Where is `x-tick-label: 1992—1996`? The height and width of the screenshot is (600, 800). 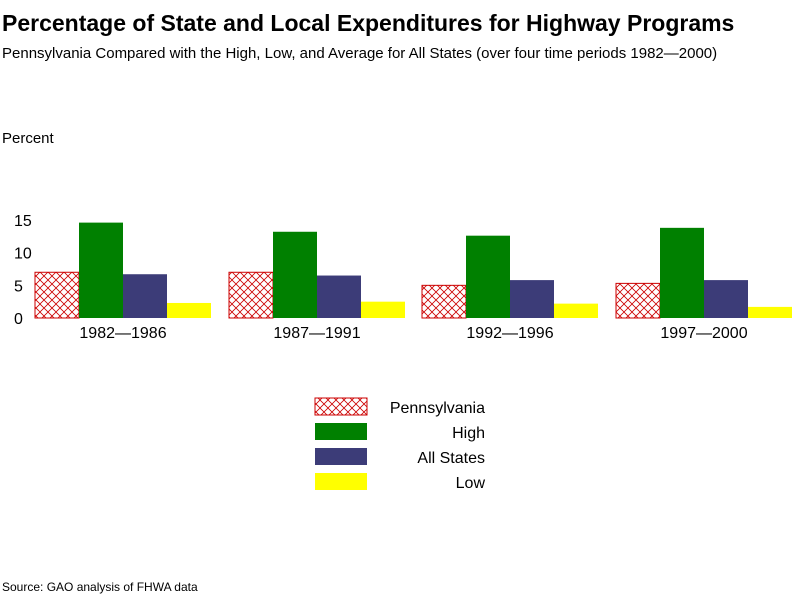 x-tick-label: 1992—1996 is located at coordinates (509, 333).